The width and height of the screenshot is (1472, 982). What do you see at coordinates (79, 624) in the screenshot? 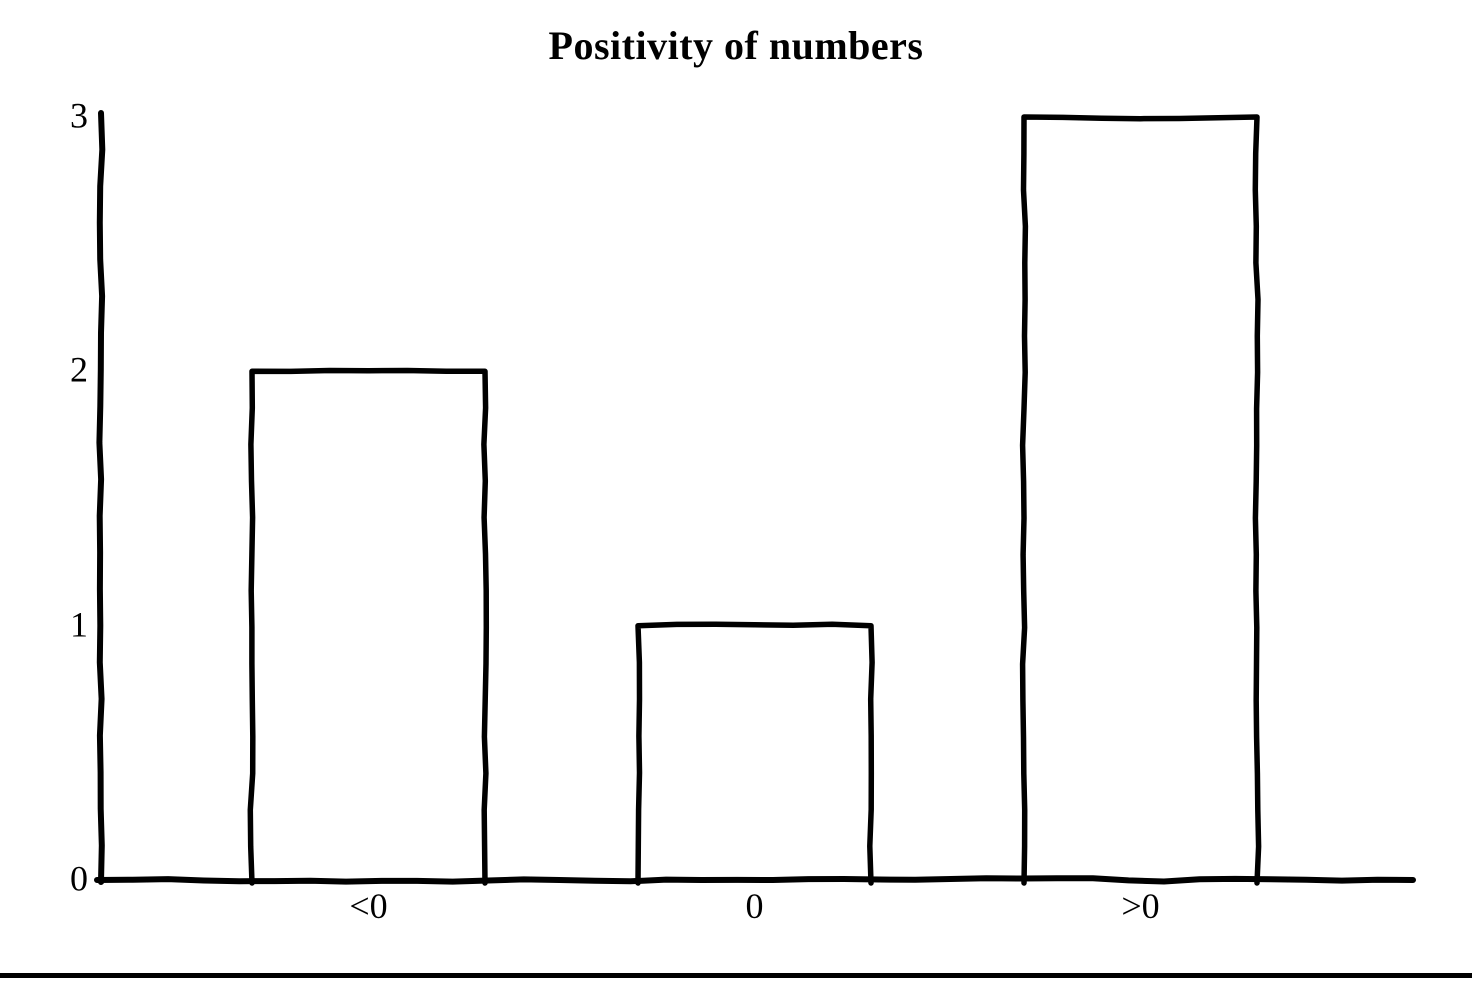
I see `y-tick-label-1: 1` at bounding box center [79, 624].